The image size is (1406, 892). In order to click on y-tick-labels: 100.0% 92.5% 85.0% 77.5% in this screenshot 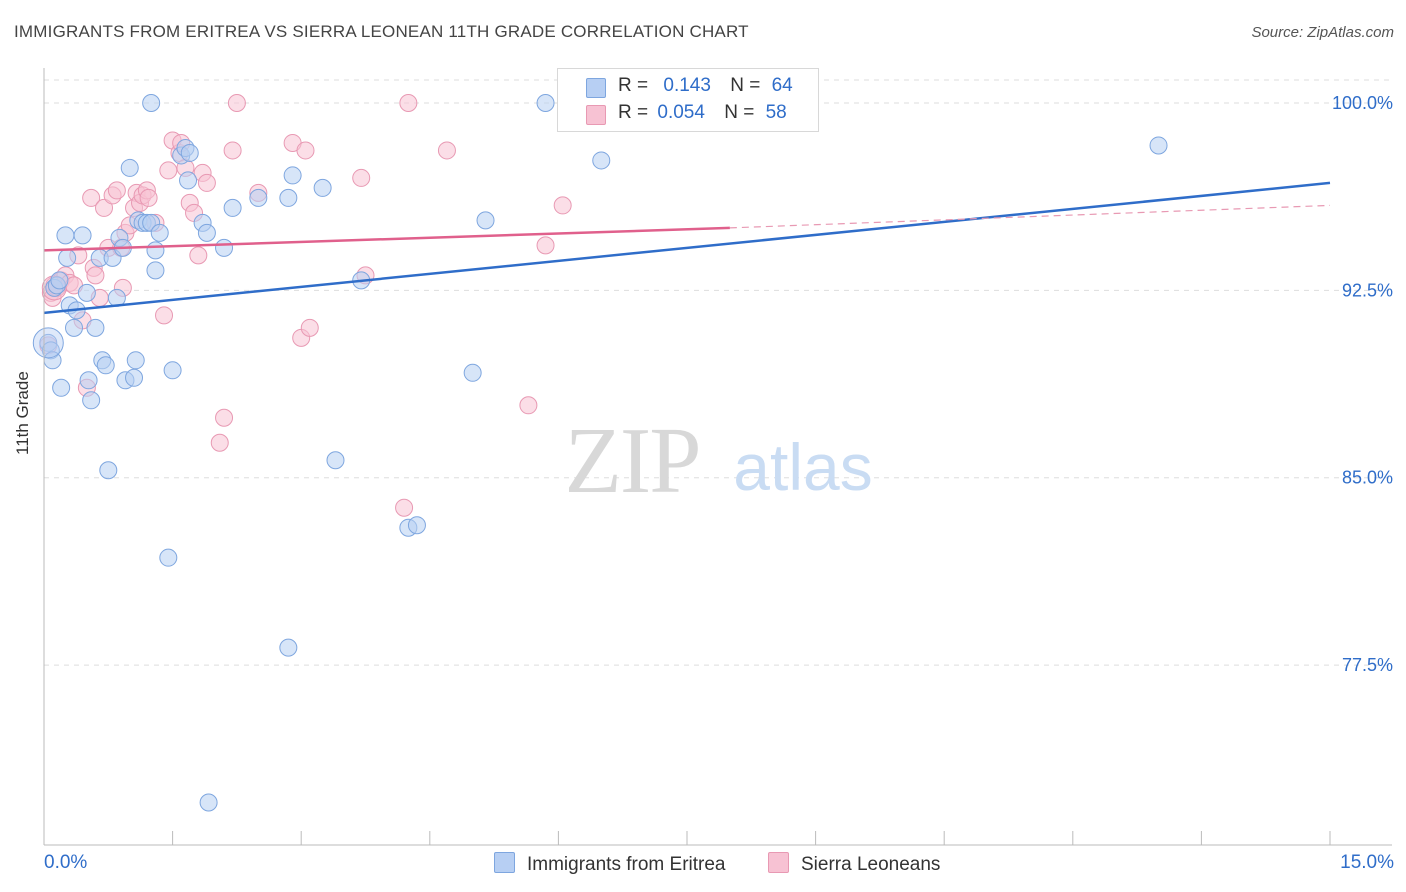, I will do `click(1362, 384)`.